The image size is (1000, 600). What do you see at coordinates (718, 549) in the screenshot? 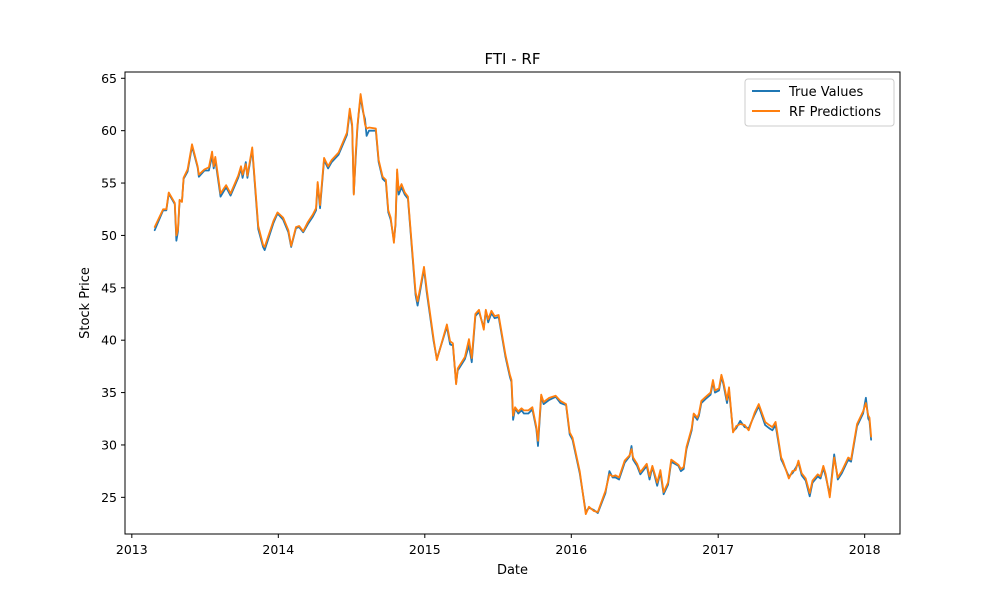
I see `x-tick-label: 2017` at bounding box center [718, 549].